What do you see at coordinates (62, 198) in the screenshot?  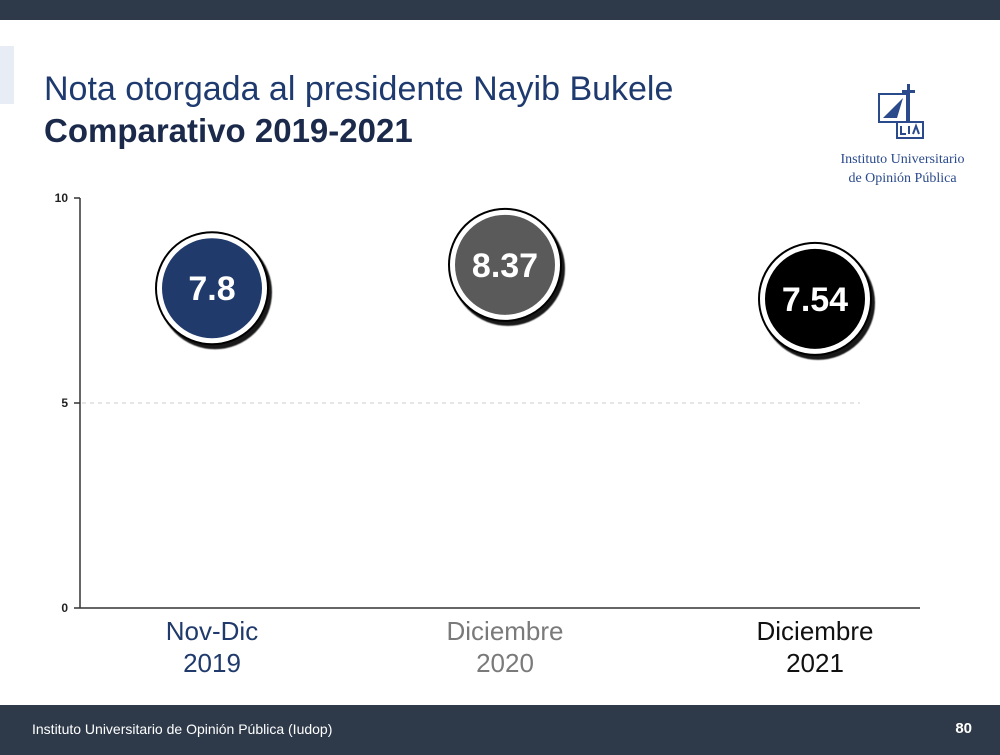 I see `y-tick-label-10: 10` at bounding box center [62, 198].